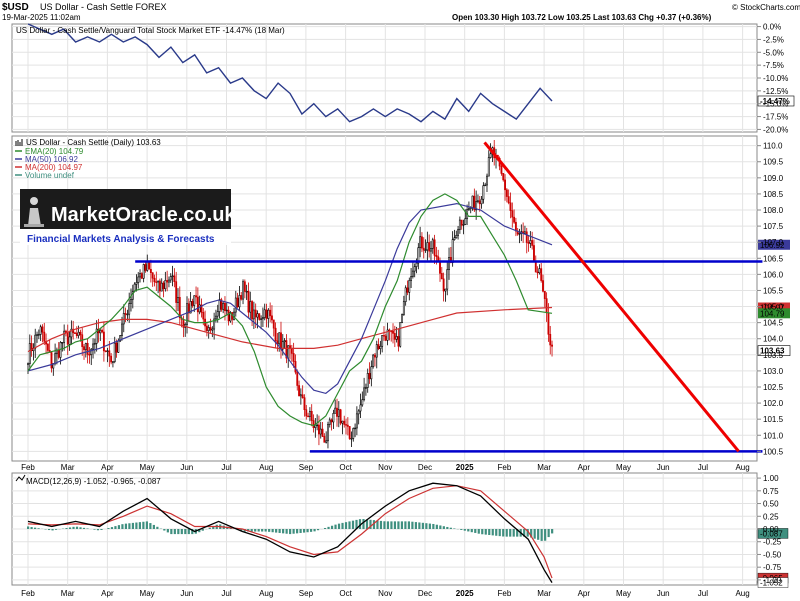 This screenshot has width=800, height=601. What do you see at coordinates (774, 244) in the screenshot?
I see `price-badge` at bounding box center [774, 244].